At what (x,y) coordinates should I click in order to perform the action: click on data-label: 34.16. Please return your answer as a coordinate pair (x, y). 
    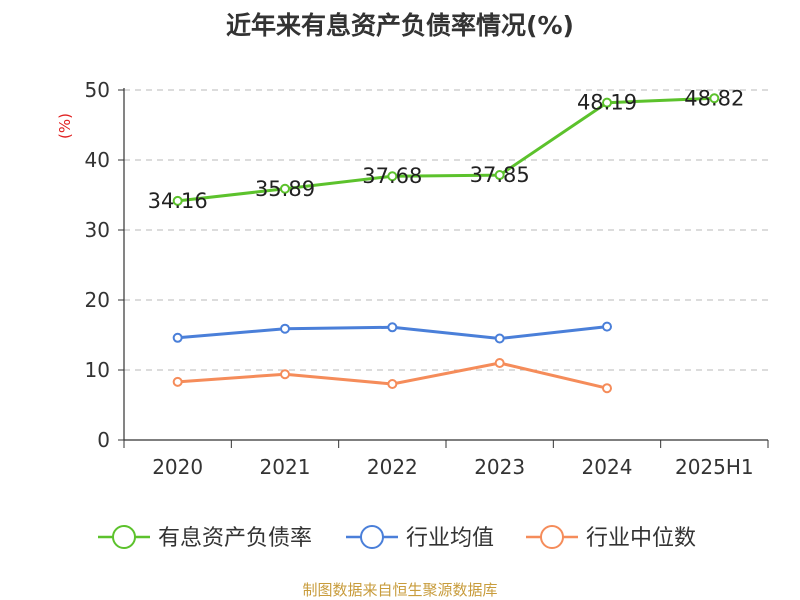
    Looking at the image, I should click on (178, 201).